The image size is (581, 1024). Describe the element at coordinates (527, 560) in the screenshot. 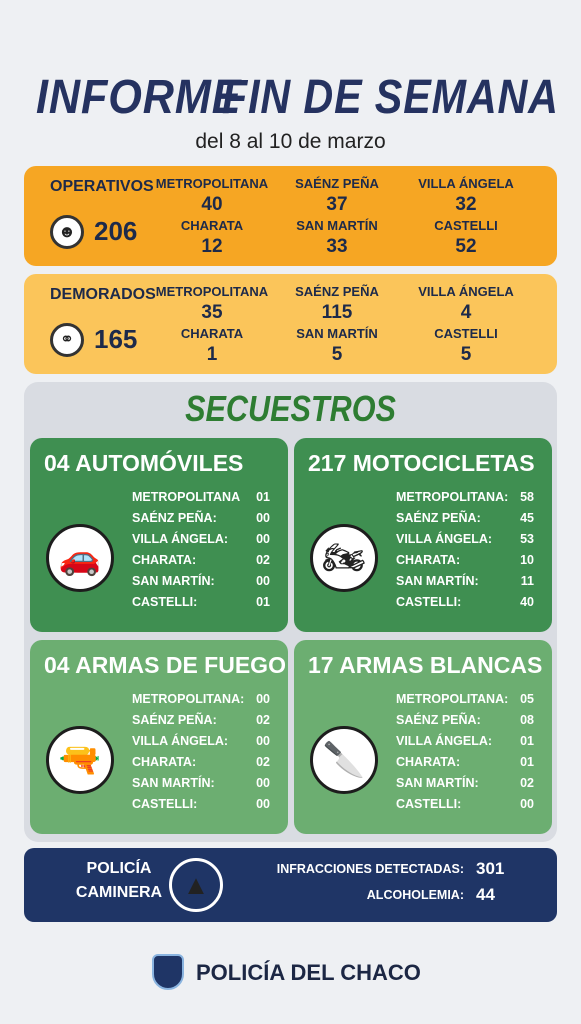

I see `row-value: 10` at that location.